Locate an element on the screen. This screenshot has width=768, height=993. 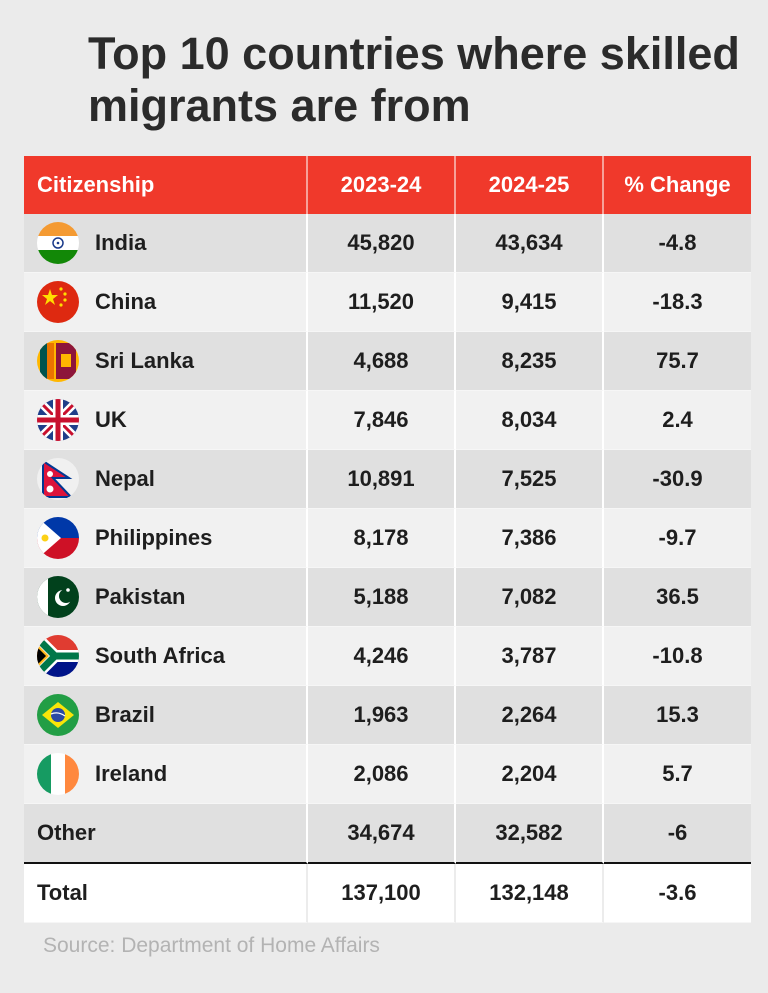
citizenship-cell: Pakistan is located at coordinates (166, 597).